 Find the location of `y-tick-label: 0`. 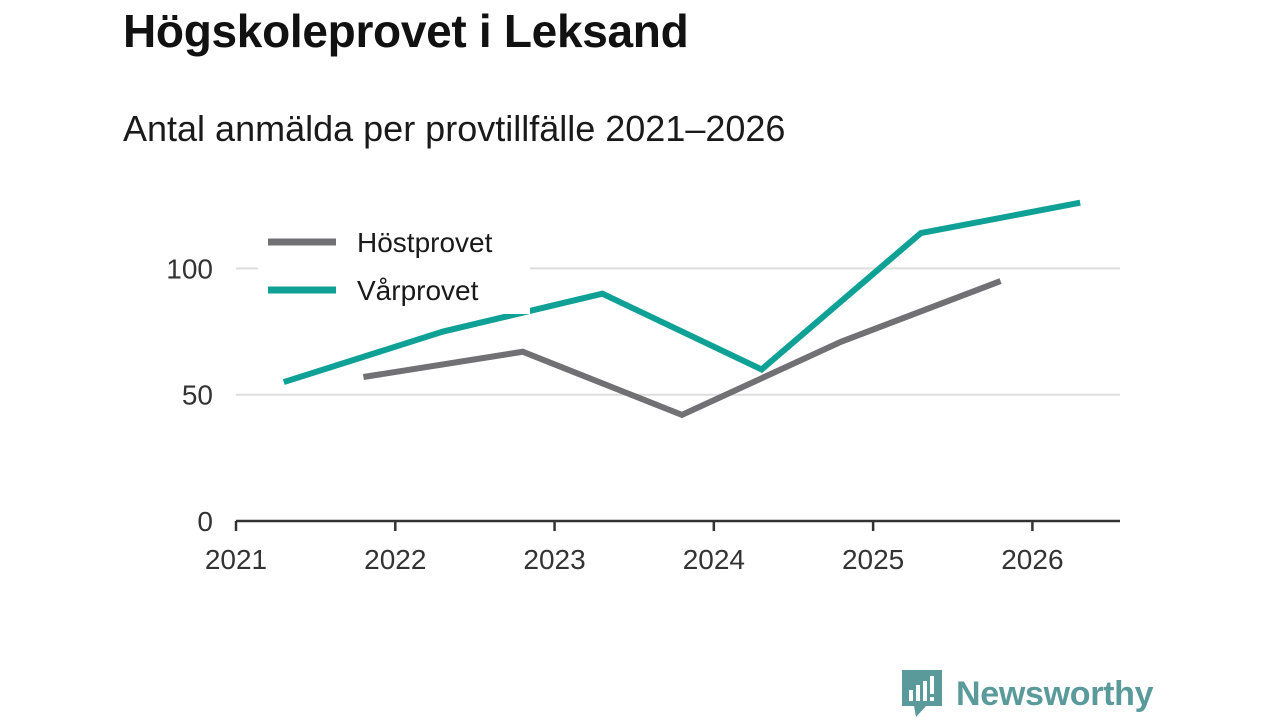

y-tick-label: 0 is located at coordinates (205, 521).